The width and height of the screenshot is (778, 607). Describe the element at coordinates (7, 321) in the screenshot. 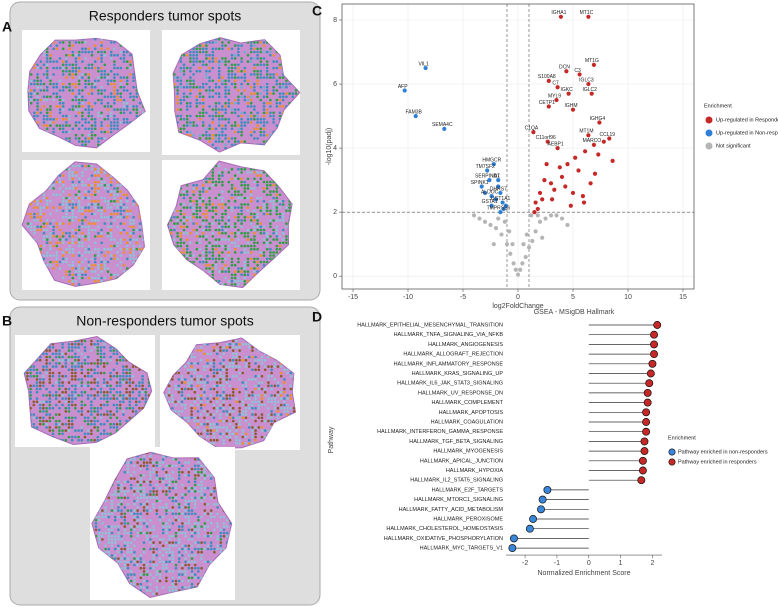

I see `panel-label: B` at that location.